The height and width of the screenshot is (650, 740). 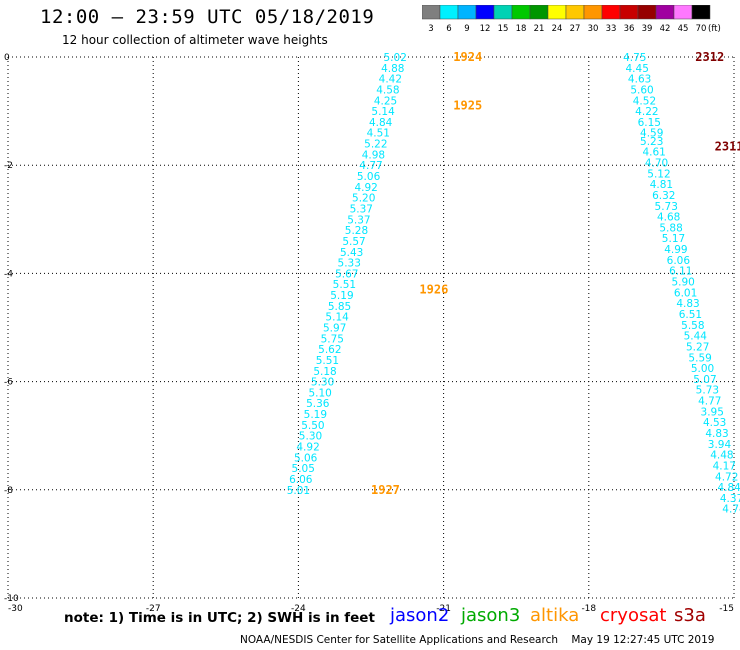 I want to click on wave-height-value: 6.01, so click(x=685, y=293).